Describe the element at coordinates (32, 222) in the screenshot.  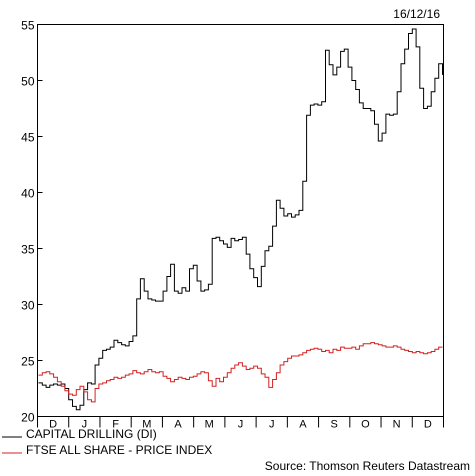
I see `y-axis: 20 25 30 35 40 45 50 55` at that location.